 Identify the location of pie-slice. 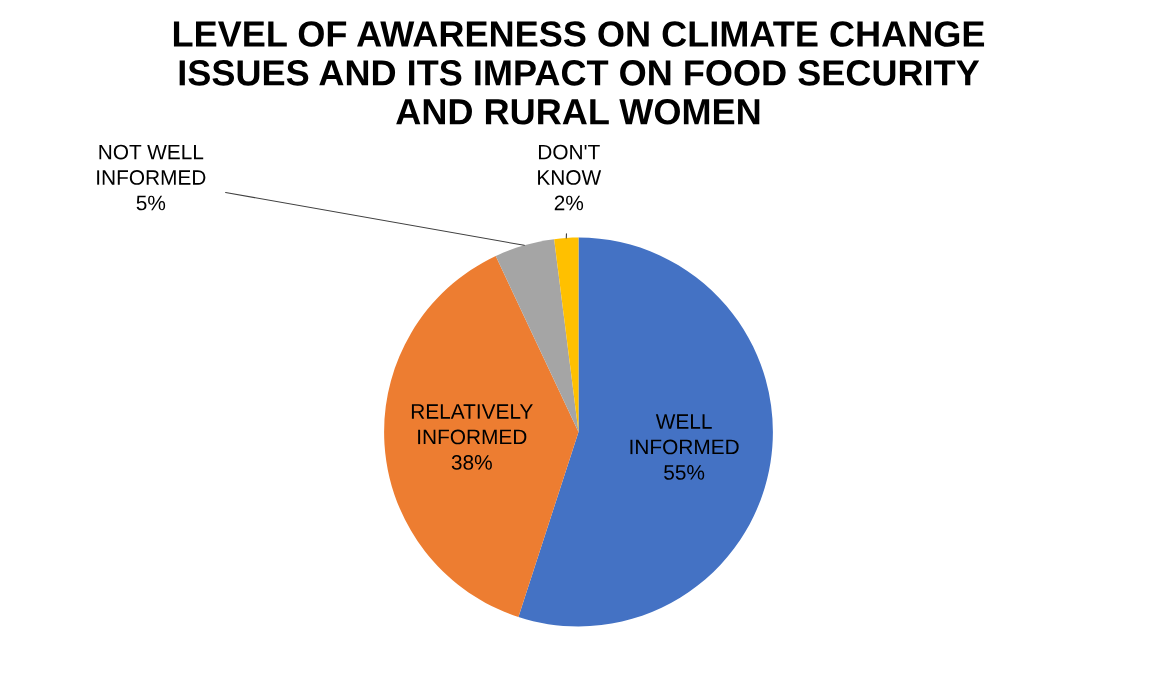
(481, 436).